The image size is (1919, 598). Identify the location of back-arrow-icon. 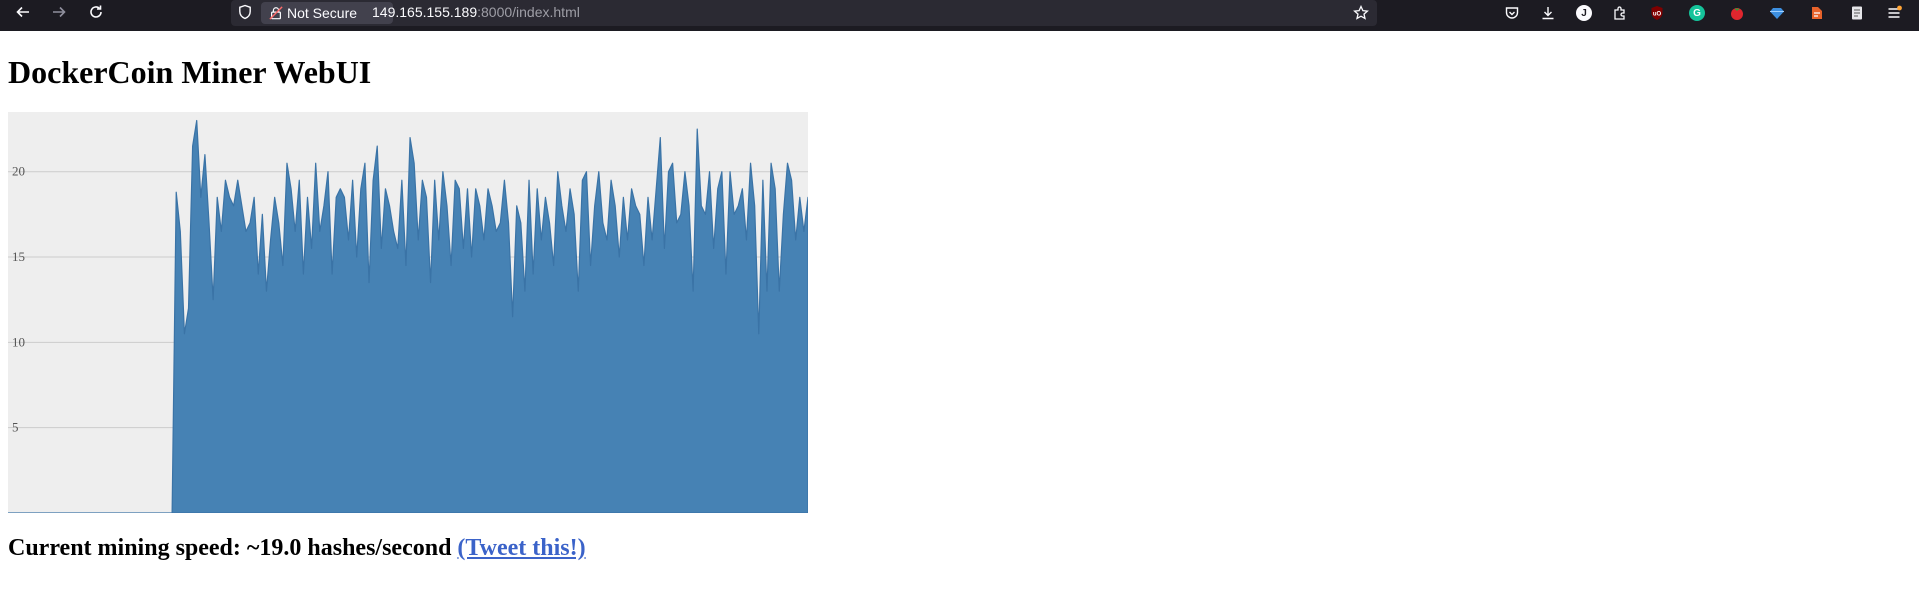
(22, 12).